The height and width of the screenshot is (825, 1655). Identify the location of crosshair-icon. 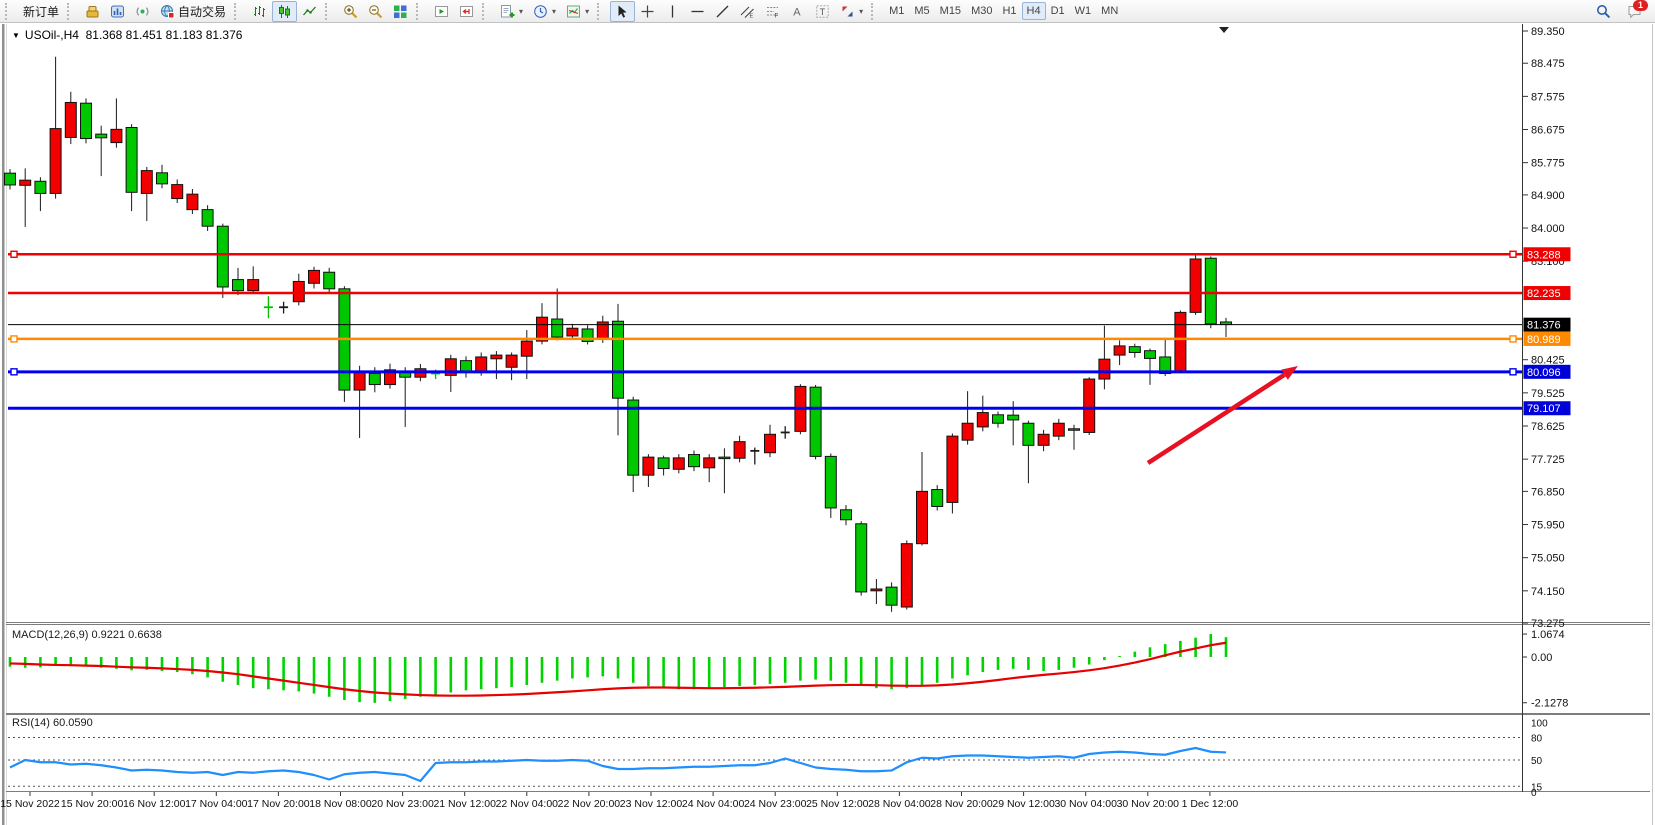
(647, 11).